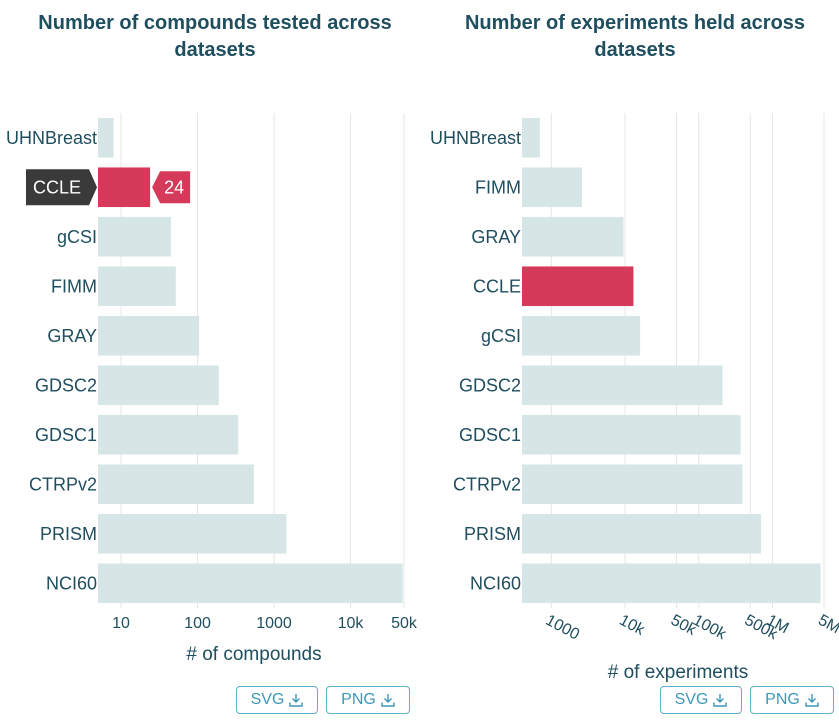 This screenshot has width=839, height=724. What do you see at coordinates (497, 286) in the screenshot?
I see `y-category-label: CCLE` at bounding box center [497, 286].